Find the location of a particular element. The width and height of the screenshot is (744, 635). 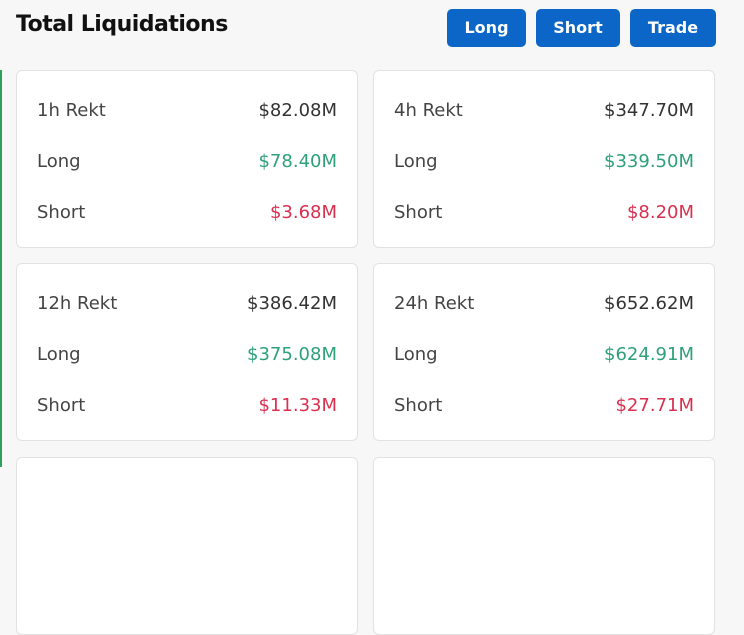

stat-label: 1h Rekt is located at coordinates (71, 110).